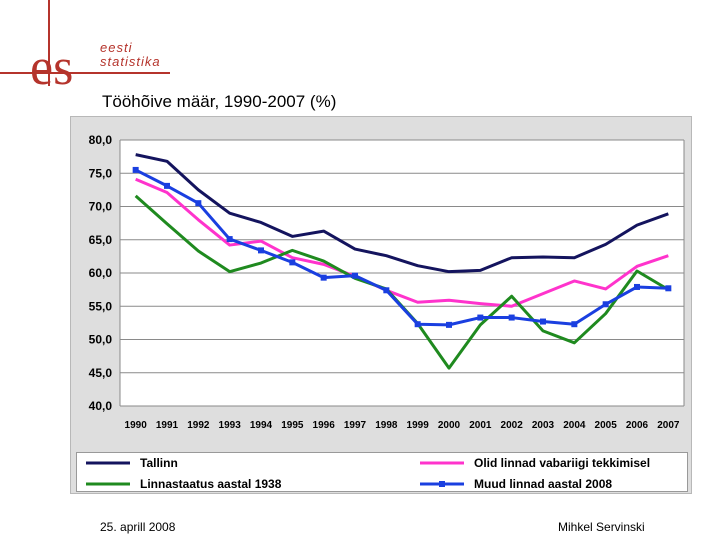 This screenshot has height=540, width=720. I want to click on x-tick-label: 1990, so click(136, 425).